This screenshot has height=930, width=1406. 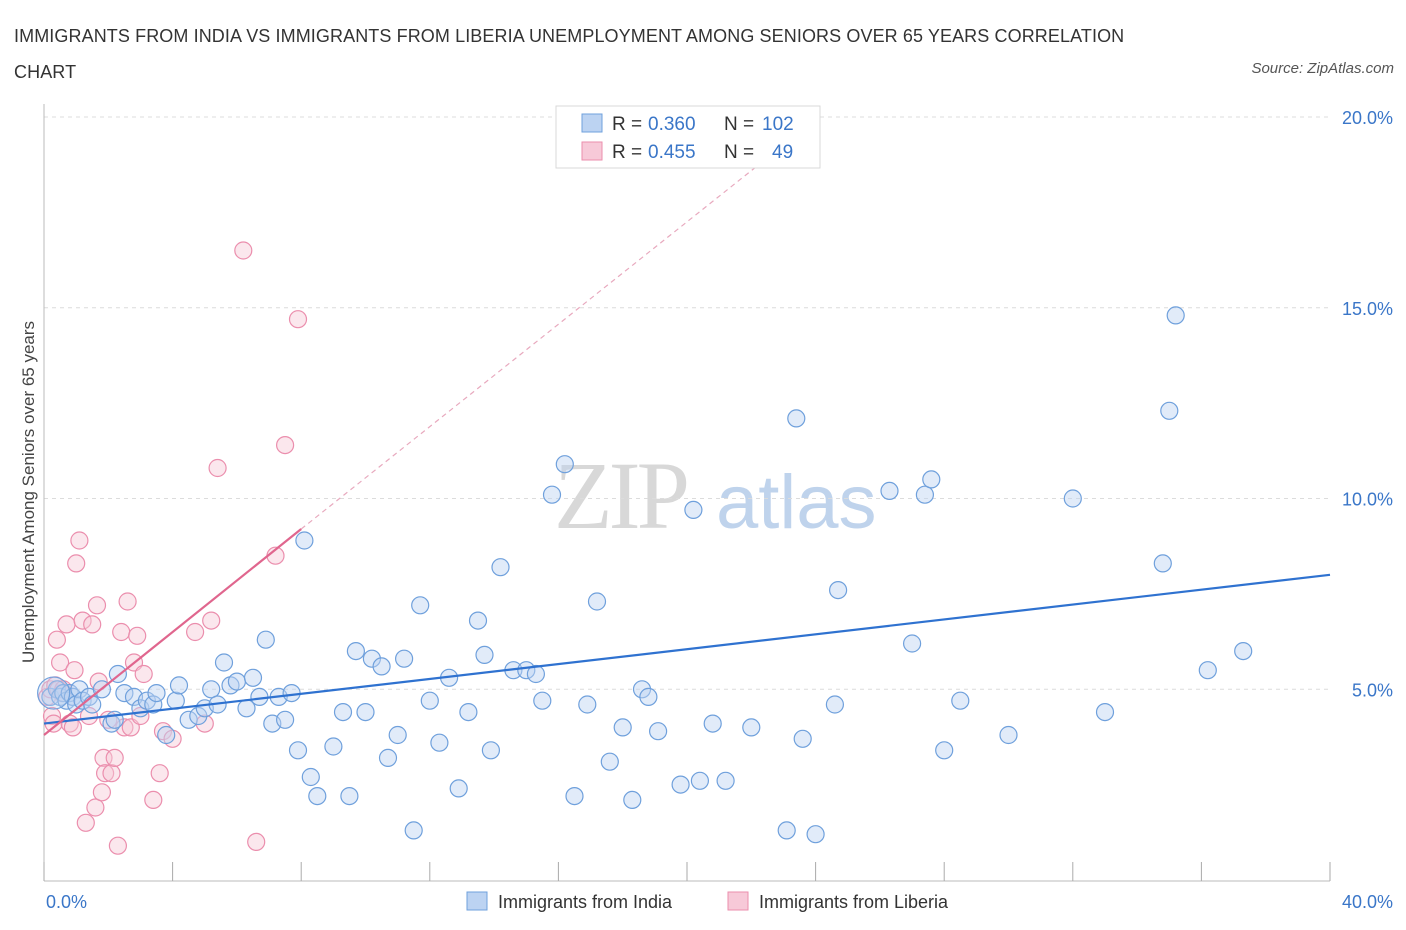 What do you see at coordinates (1322, 68) in the screenshot?
I see `chart-source: Source: ZipAtlas.com` at bounding box center [1322, 68].